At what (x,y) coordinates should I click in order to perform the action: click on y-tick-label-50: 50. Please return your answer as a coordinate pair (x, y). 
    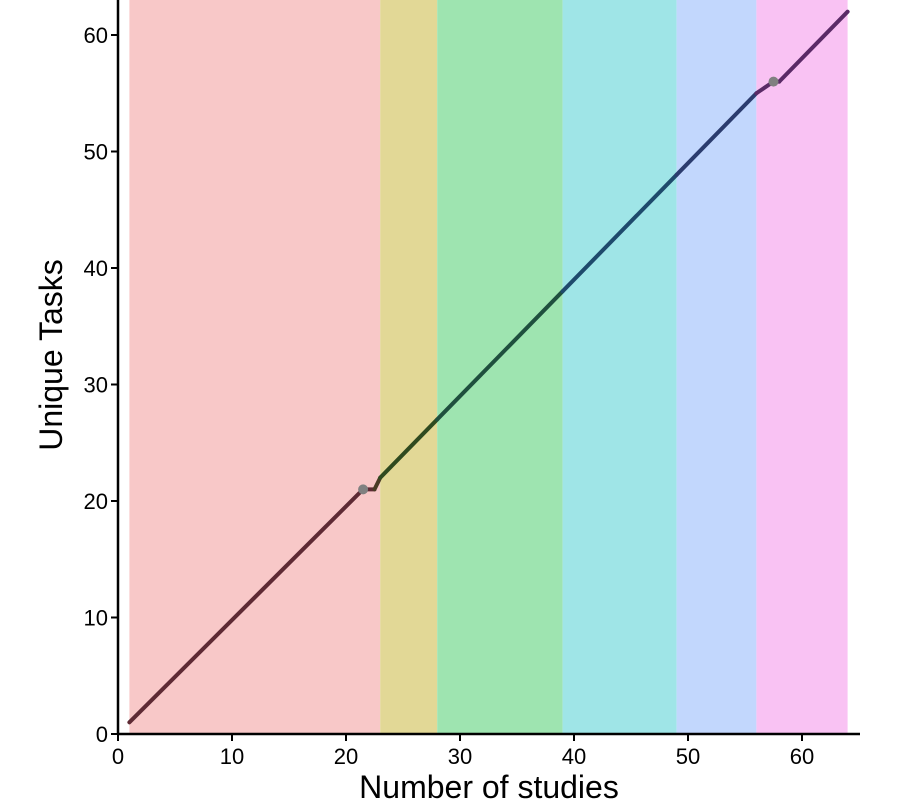
    Looking at the image, I should click on (96, 152).